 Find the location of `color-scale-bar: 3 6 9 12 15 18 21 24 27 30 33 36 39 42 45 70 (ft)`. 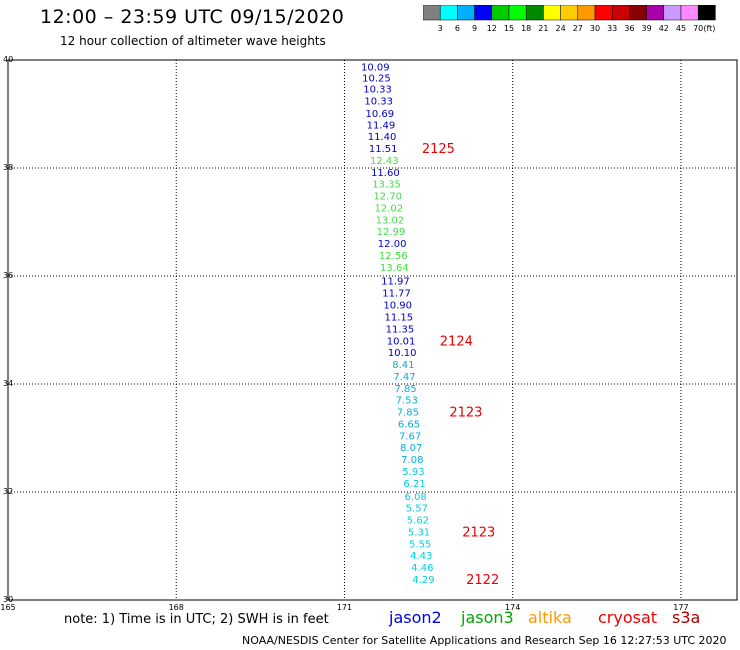

color-scale-bar: 3 6 9 12 15 18 21 24 27 30 33 36 39 42 45 70 (ft) is located at coordinates (569, 19).